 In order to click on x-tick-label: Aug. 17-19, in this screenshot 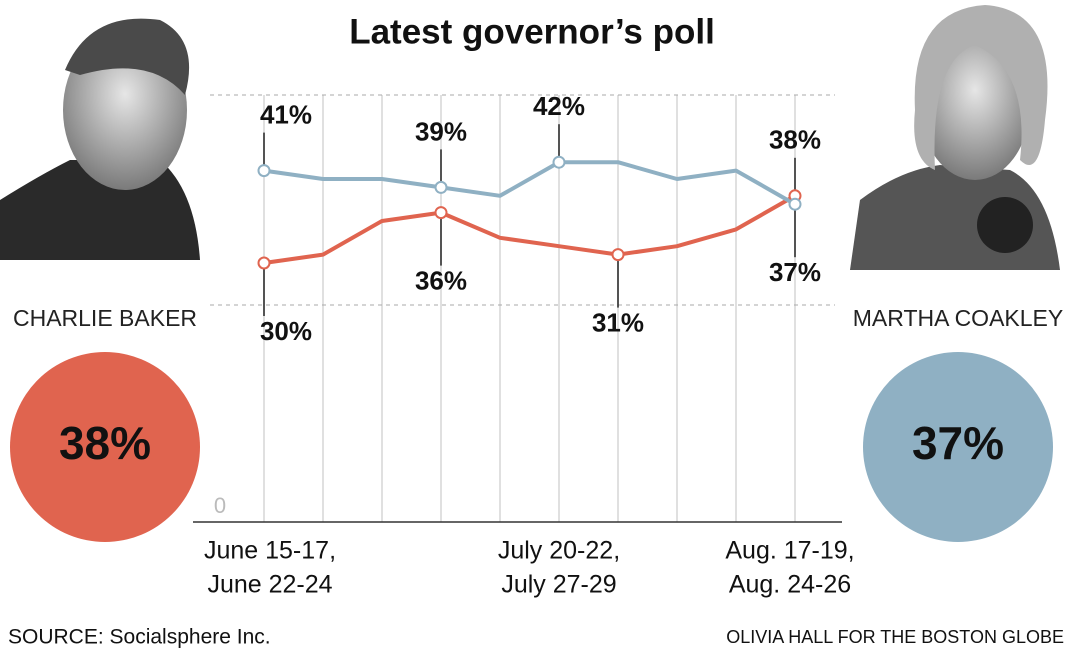, I will do `click(789, 551)`.